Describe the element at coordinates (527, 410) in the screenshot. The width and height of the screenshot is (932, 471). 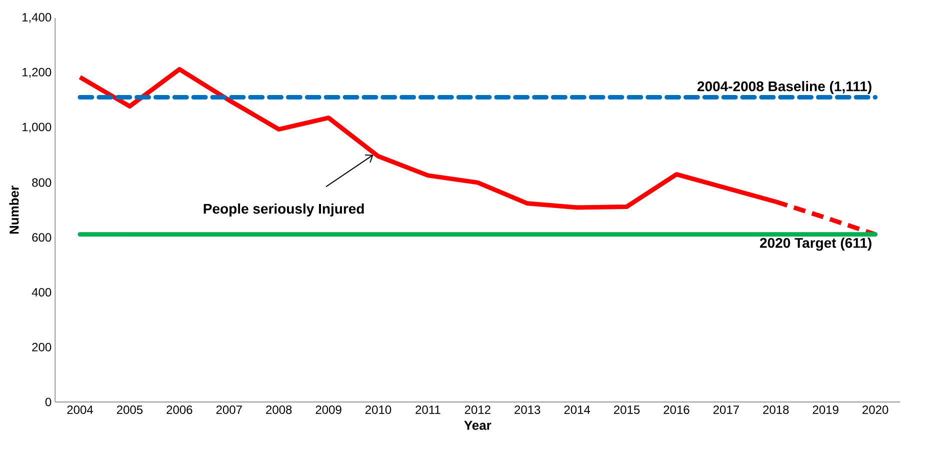
I see `x-tick-label: 2013` at that location.